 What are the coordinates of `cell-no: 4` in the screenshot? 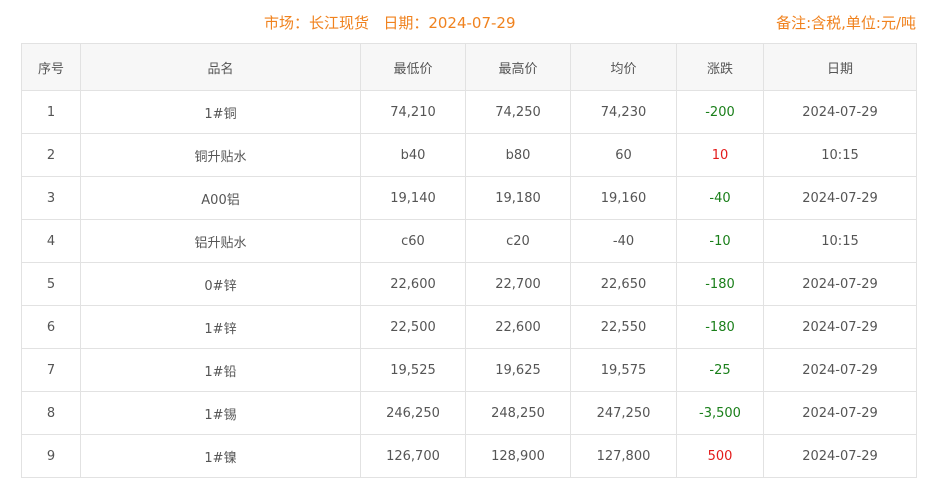 It's located at (51, 241).